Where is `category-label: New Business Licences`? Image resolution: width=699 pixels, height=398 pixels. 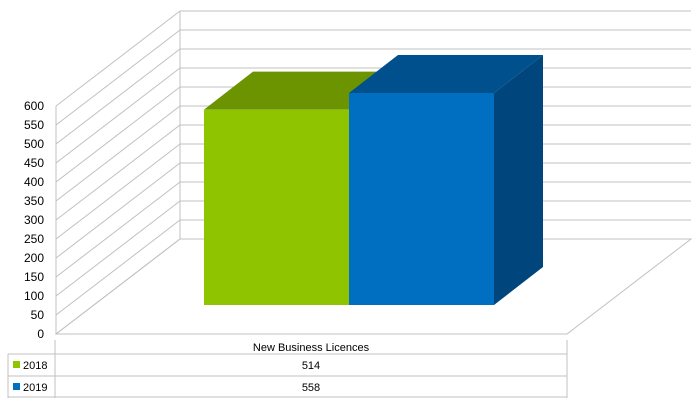
category-label: New Business Licences is located at coordinates (311, 348).